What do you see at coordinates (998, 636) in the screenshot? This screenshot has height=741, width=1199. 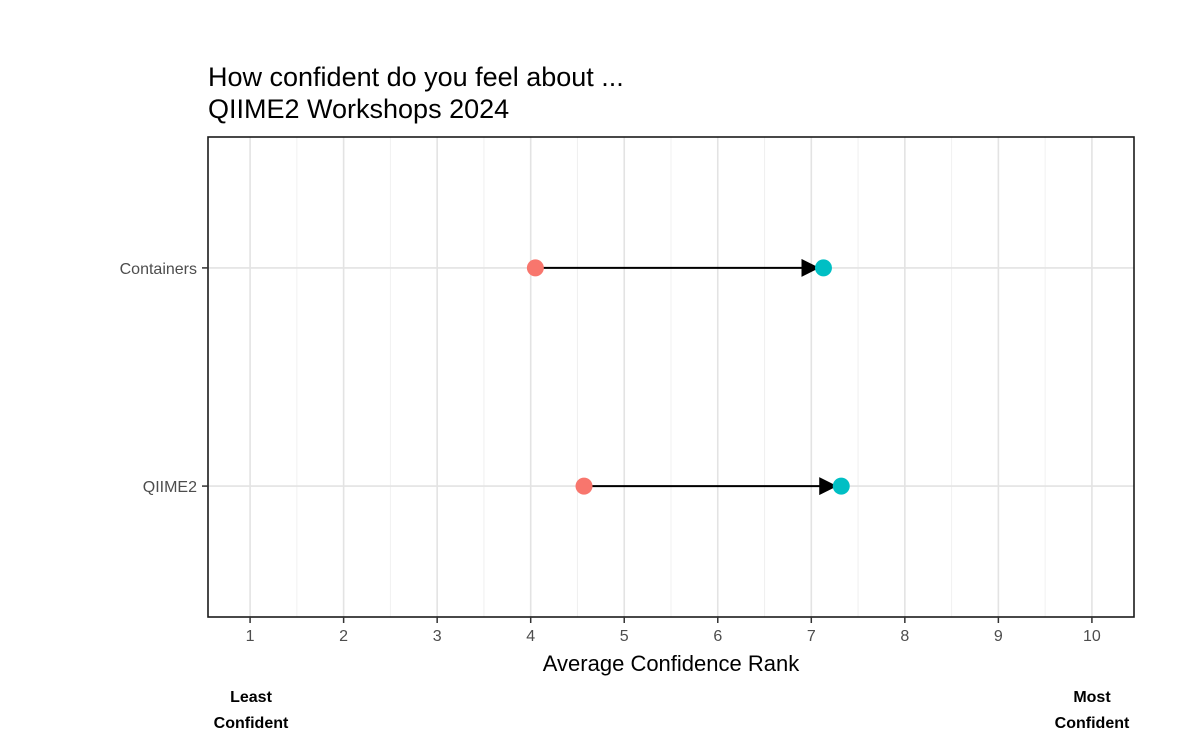 I see `x-tick-label: 9` at bounding box center [998, 636].